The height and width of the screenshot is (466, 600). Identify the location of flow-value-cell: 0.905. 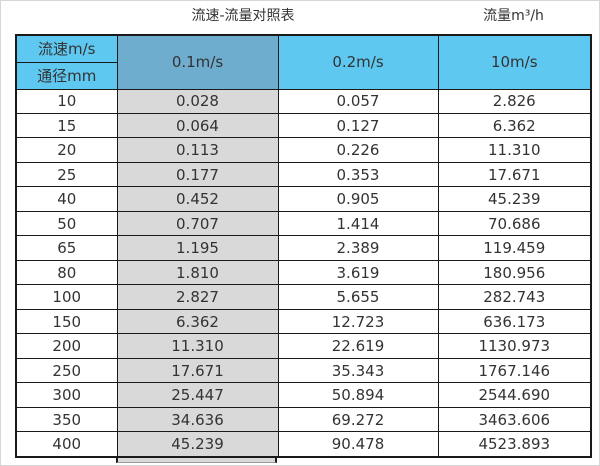
(358, 199).